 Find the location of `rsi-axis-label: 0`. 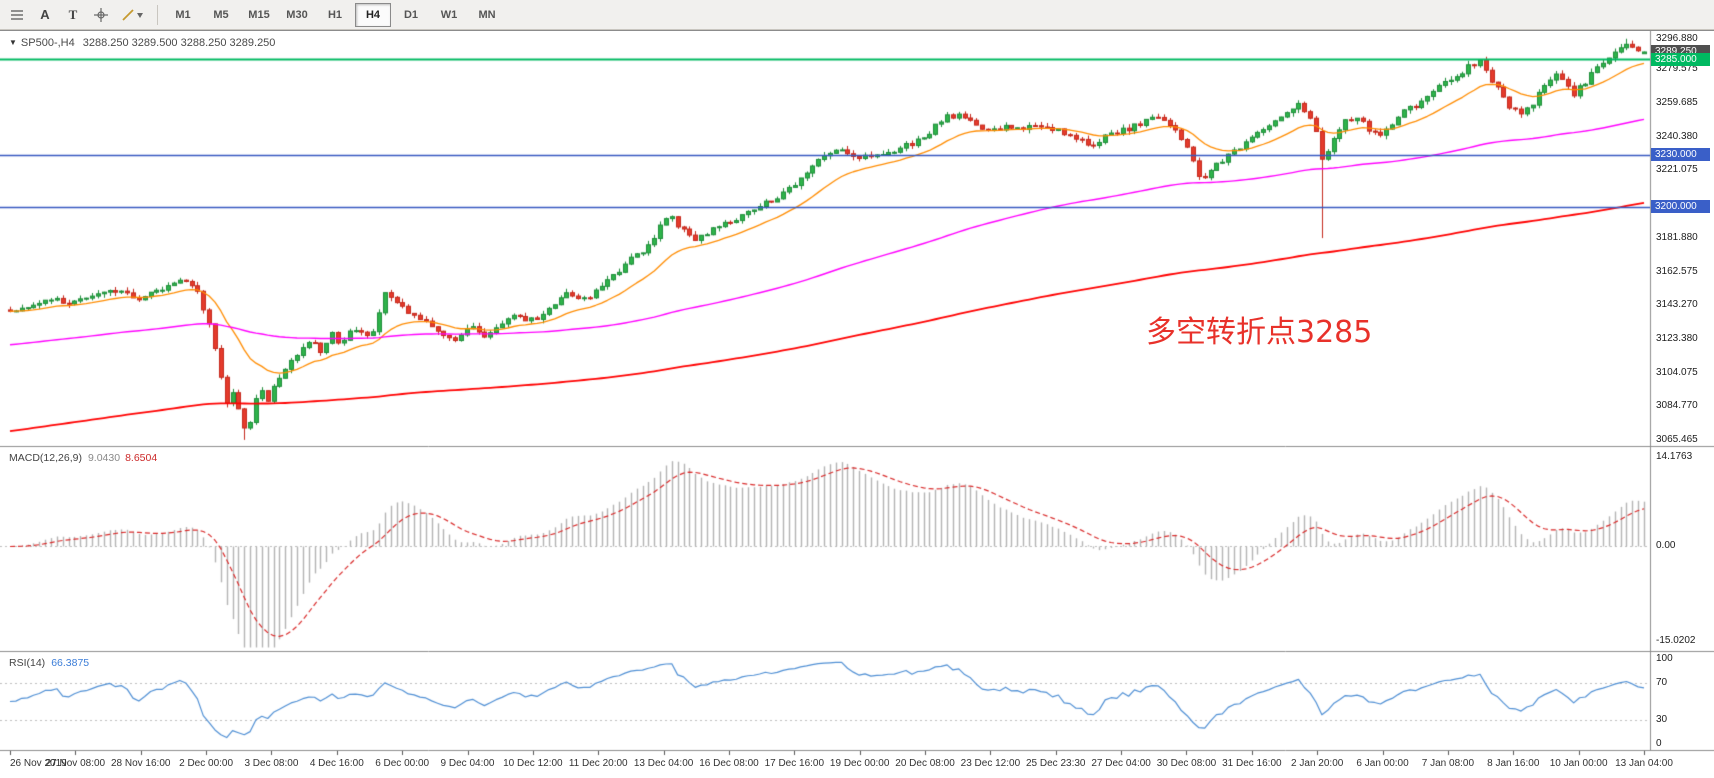

rsi-axis-label: 0 is located at coordinates (1659, 743).